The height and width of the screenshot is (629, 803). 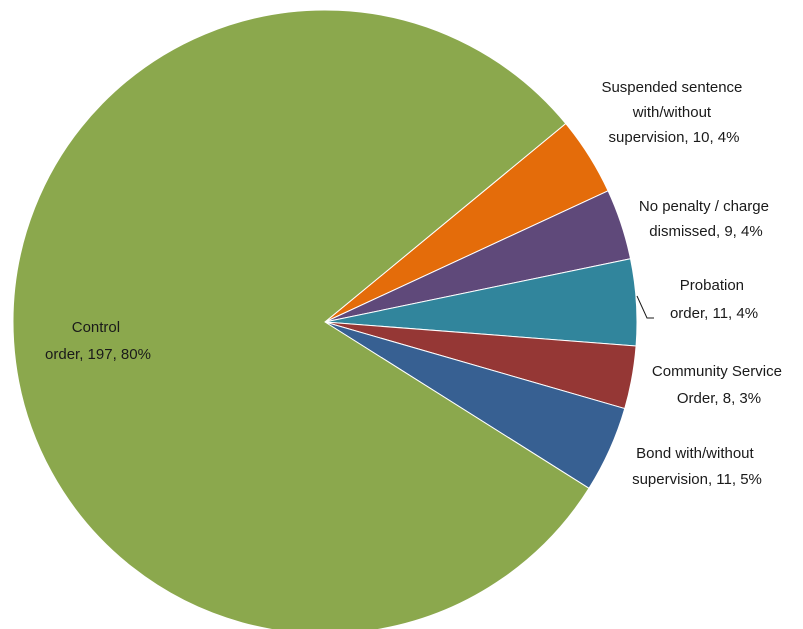 I want to click on label-bond: Bond with/without supervision, 11, 5%, so click(x=697, y=466).